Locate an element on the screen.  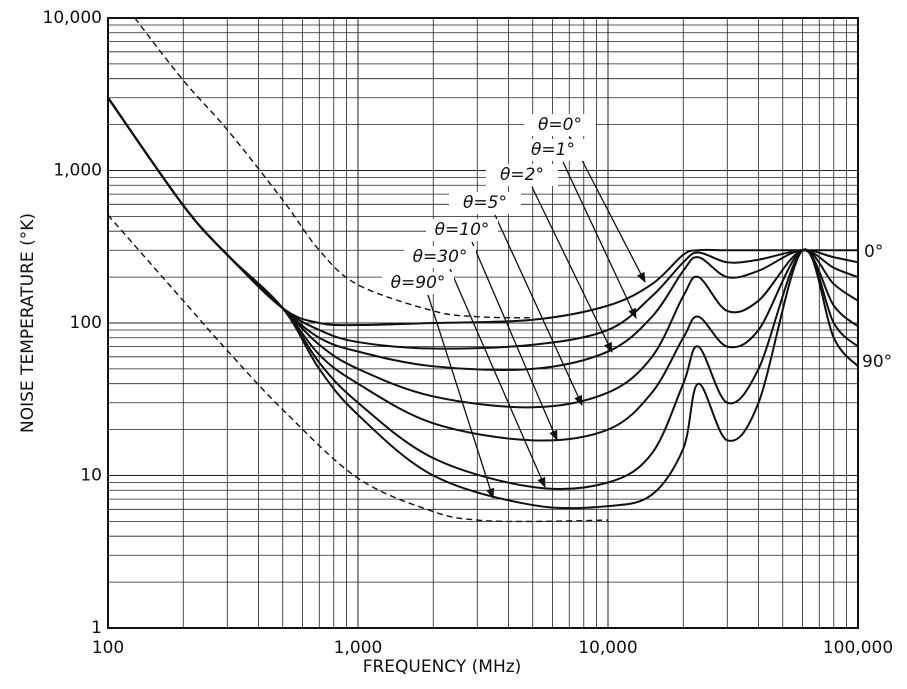
series-label: θ=1° is located at coordinates (553, 150).